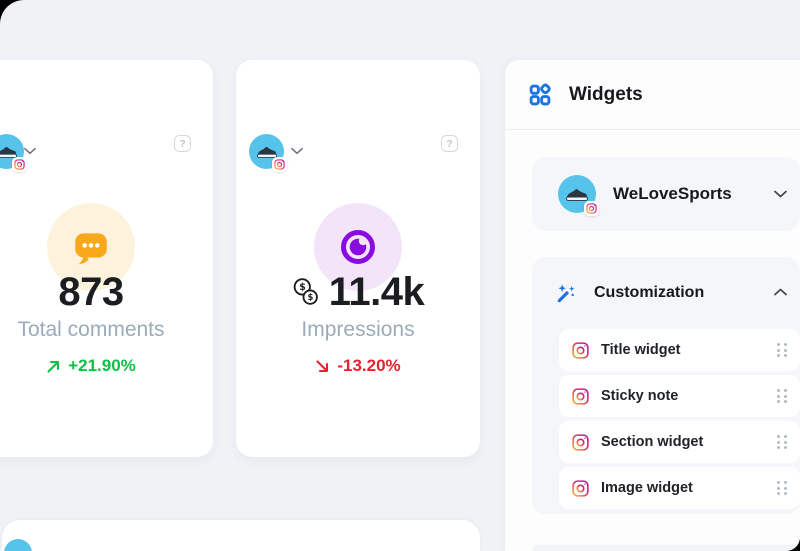 This screenshot has width=800, height=551. I want to click on stat-delta-text: -13.20%, so click(369, 365).